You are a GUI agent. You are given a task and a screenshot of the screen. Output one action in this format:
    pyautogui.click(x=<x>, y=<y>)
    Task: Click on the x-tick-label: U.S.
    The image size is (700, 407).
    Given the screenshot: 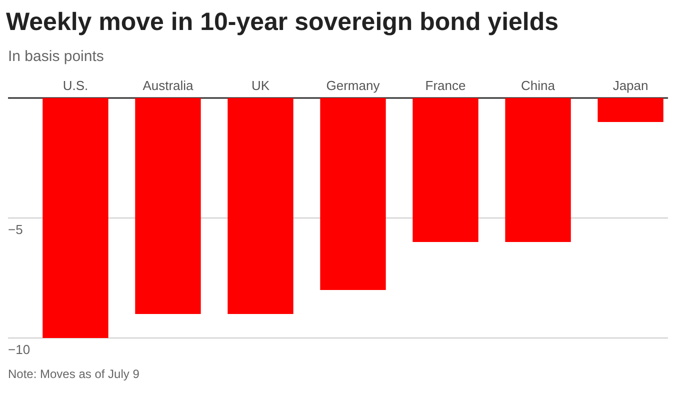 What is the action you would take?
    pyautogui.click(x=75, y=85)
    